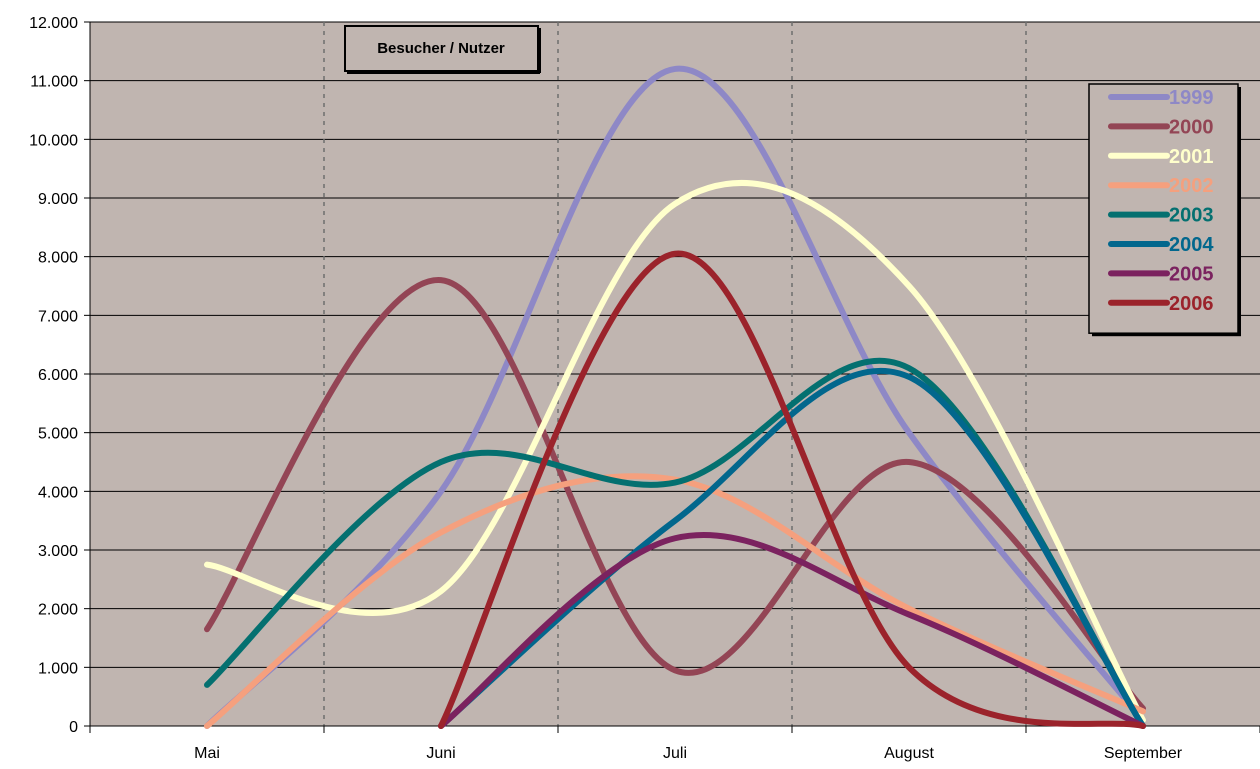 The width and height of the screenshot is (1260, 769). What do you see at coordinates (1191, 245) in the screenshot?
I see `legend-label-2004: 2004` at bounding box center [1191, 245].